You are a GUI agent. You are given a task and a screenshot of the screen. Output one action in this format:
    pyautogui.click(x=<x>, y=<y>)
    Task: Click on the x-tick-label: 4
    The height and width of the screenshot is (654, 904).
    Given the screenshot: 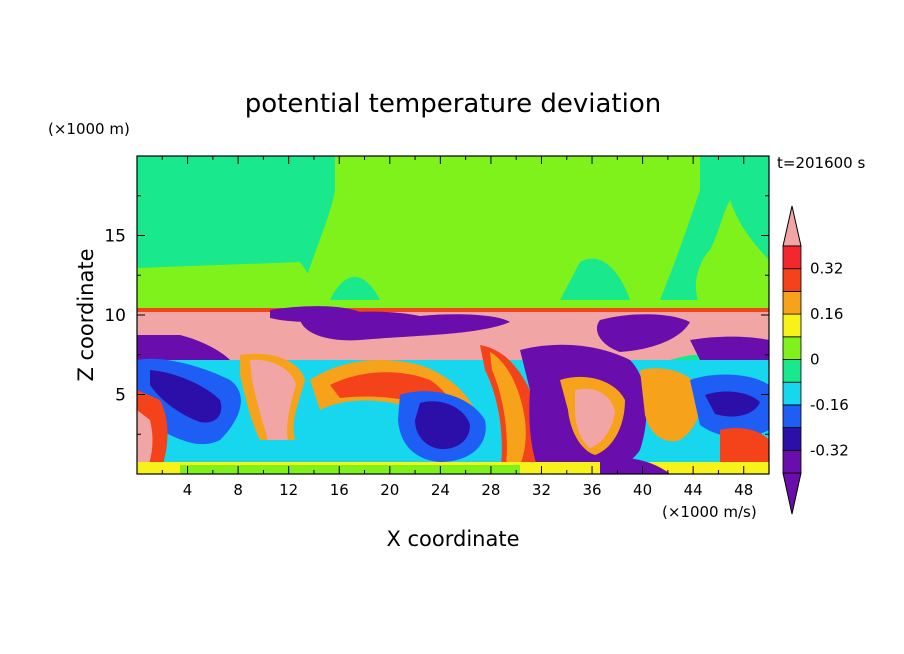 What is the action you would take?
    pyautogui.click(x=188, y=490)
    